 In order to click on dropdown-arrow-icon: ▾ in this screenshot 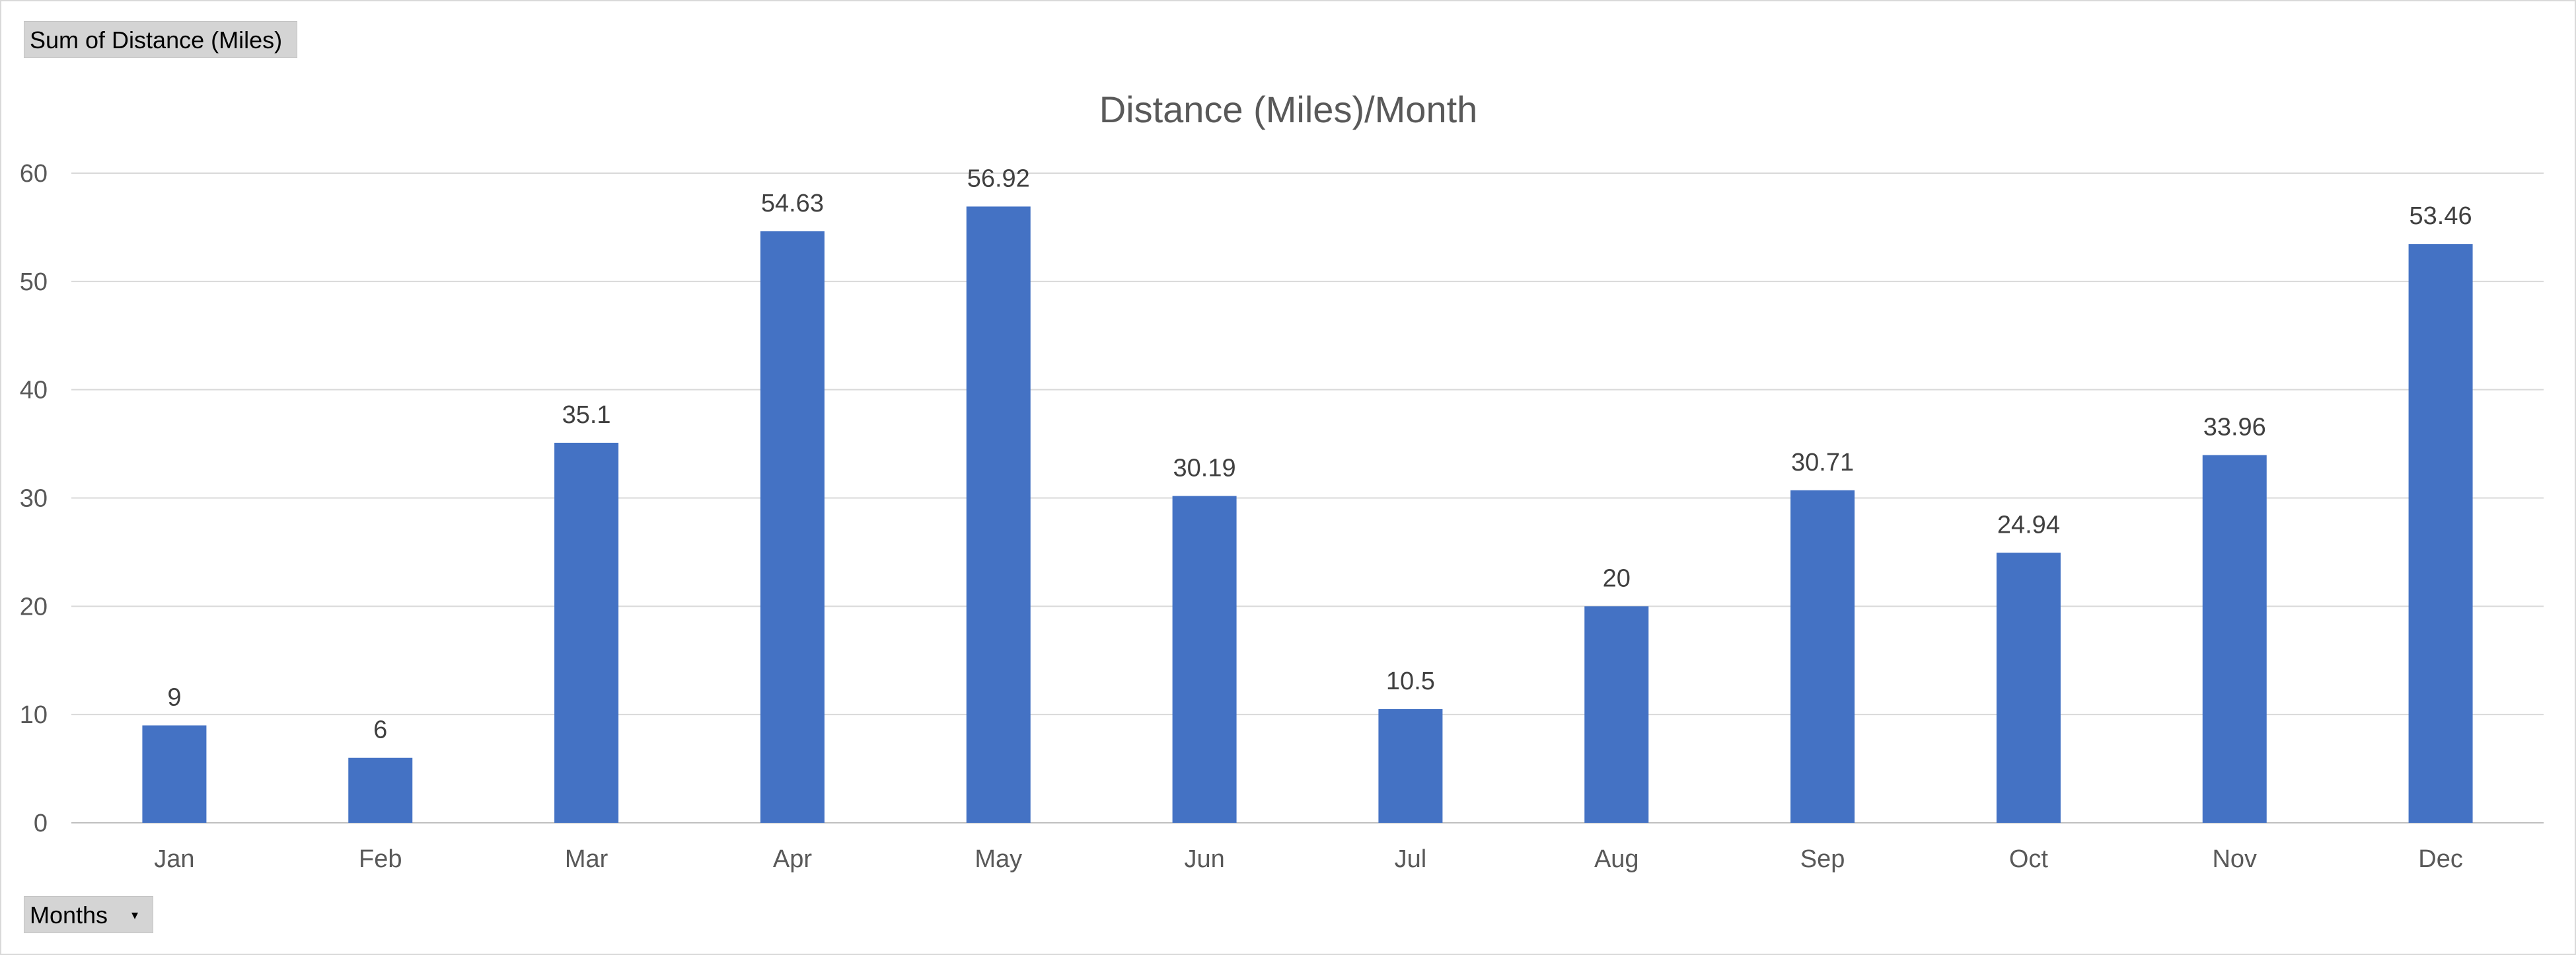, I will do `click(134, 916)`.